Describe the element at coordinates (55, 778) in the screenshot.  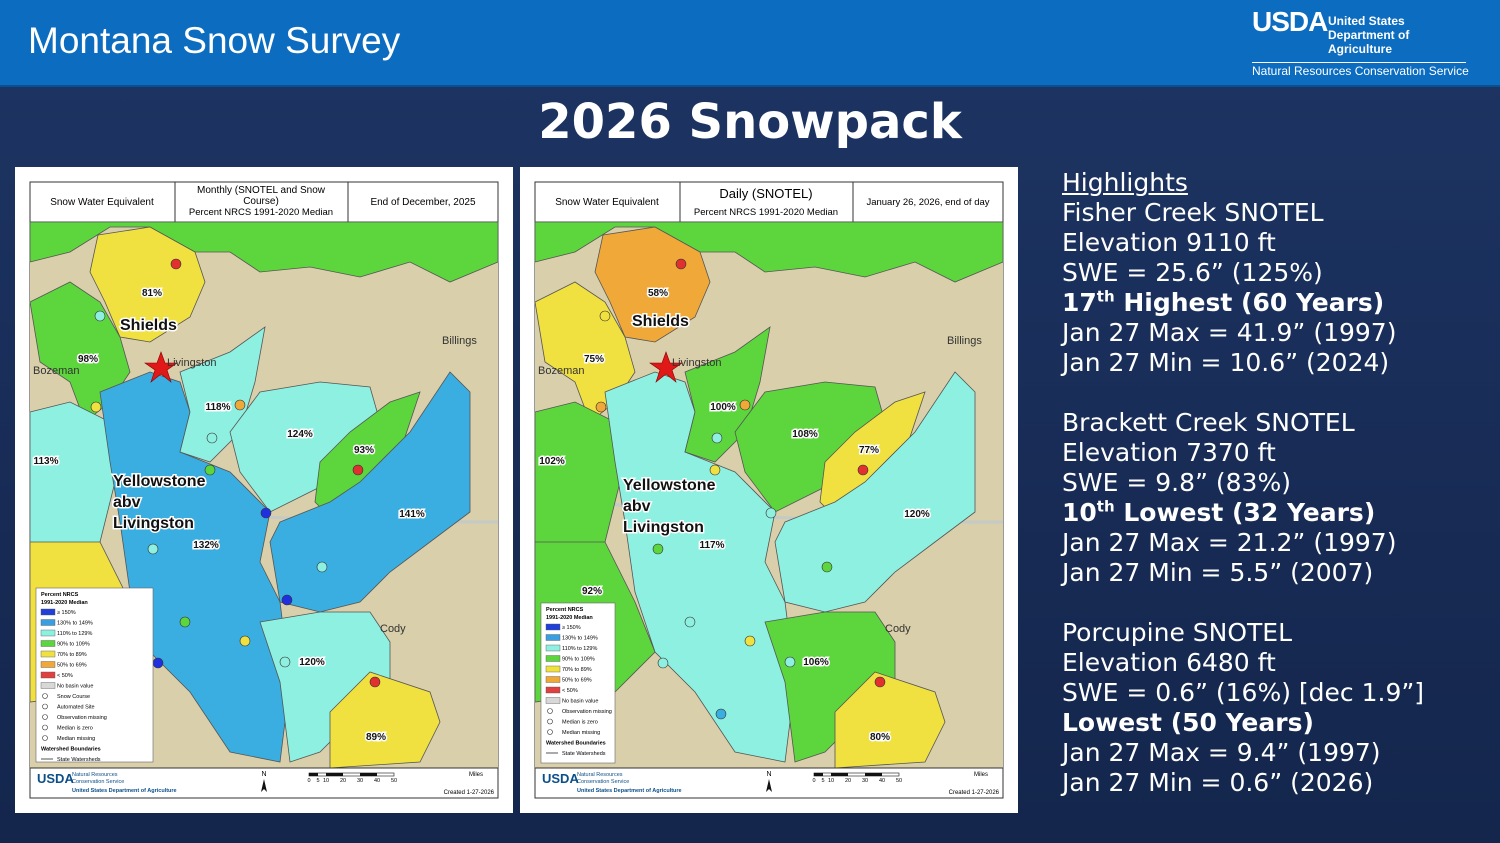
I see `footer-logo: USDA` at that location.